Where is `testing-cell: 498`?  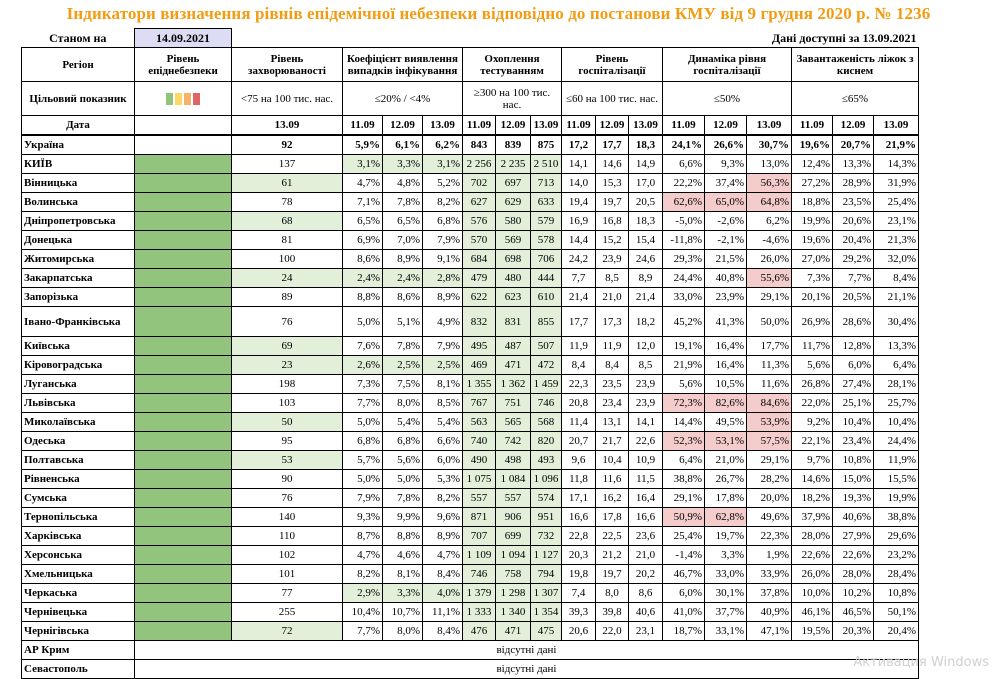
testing-cell: 498 is located at coordinates (513, 460).